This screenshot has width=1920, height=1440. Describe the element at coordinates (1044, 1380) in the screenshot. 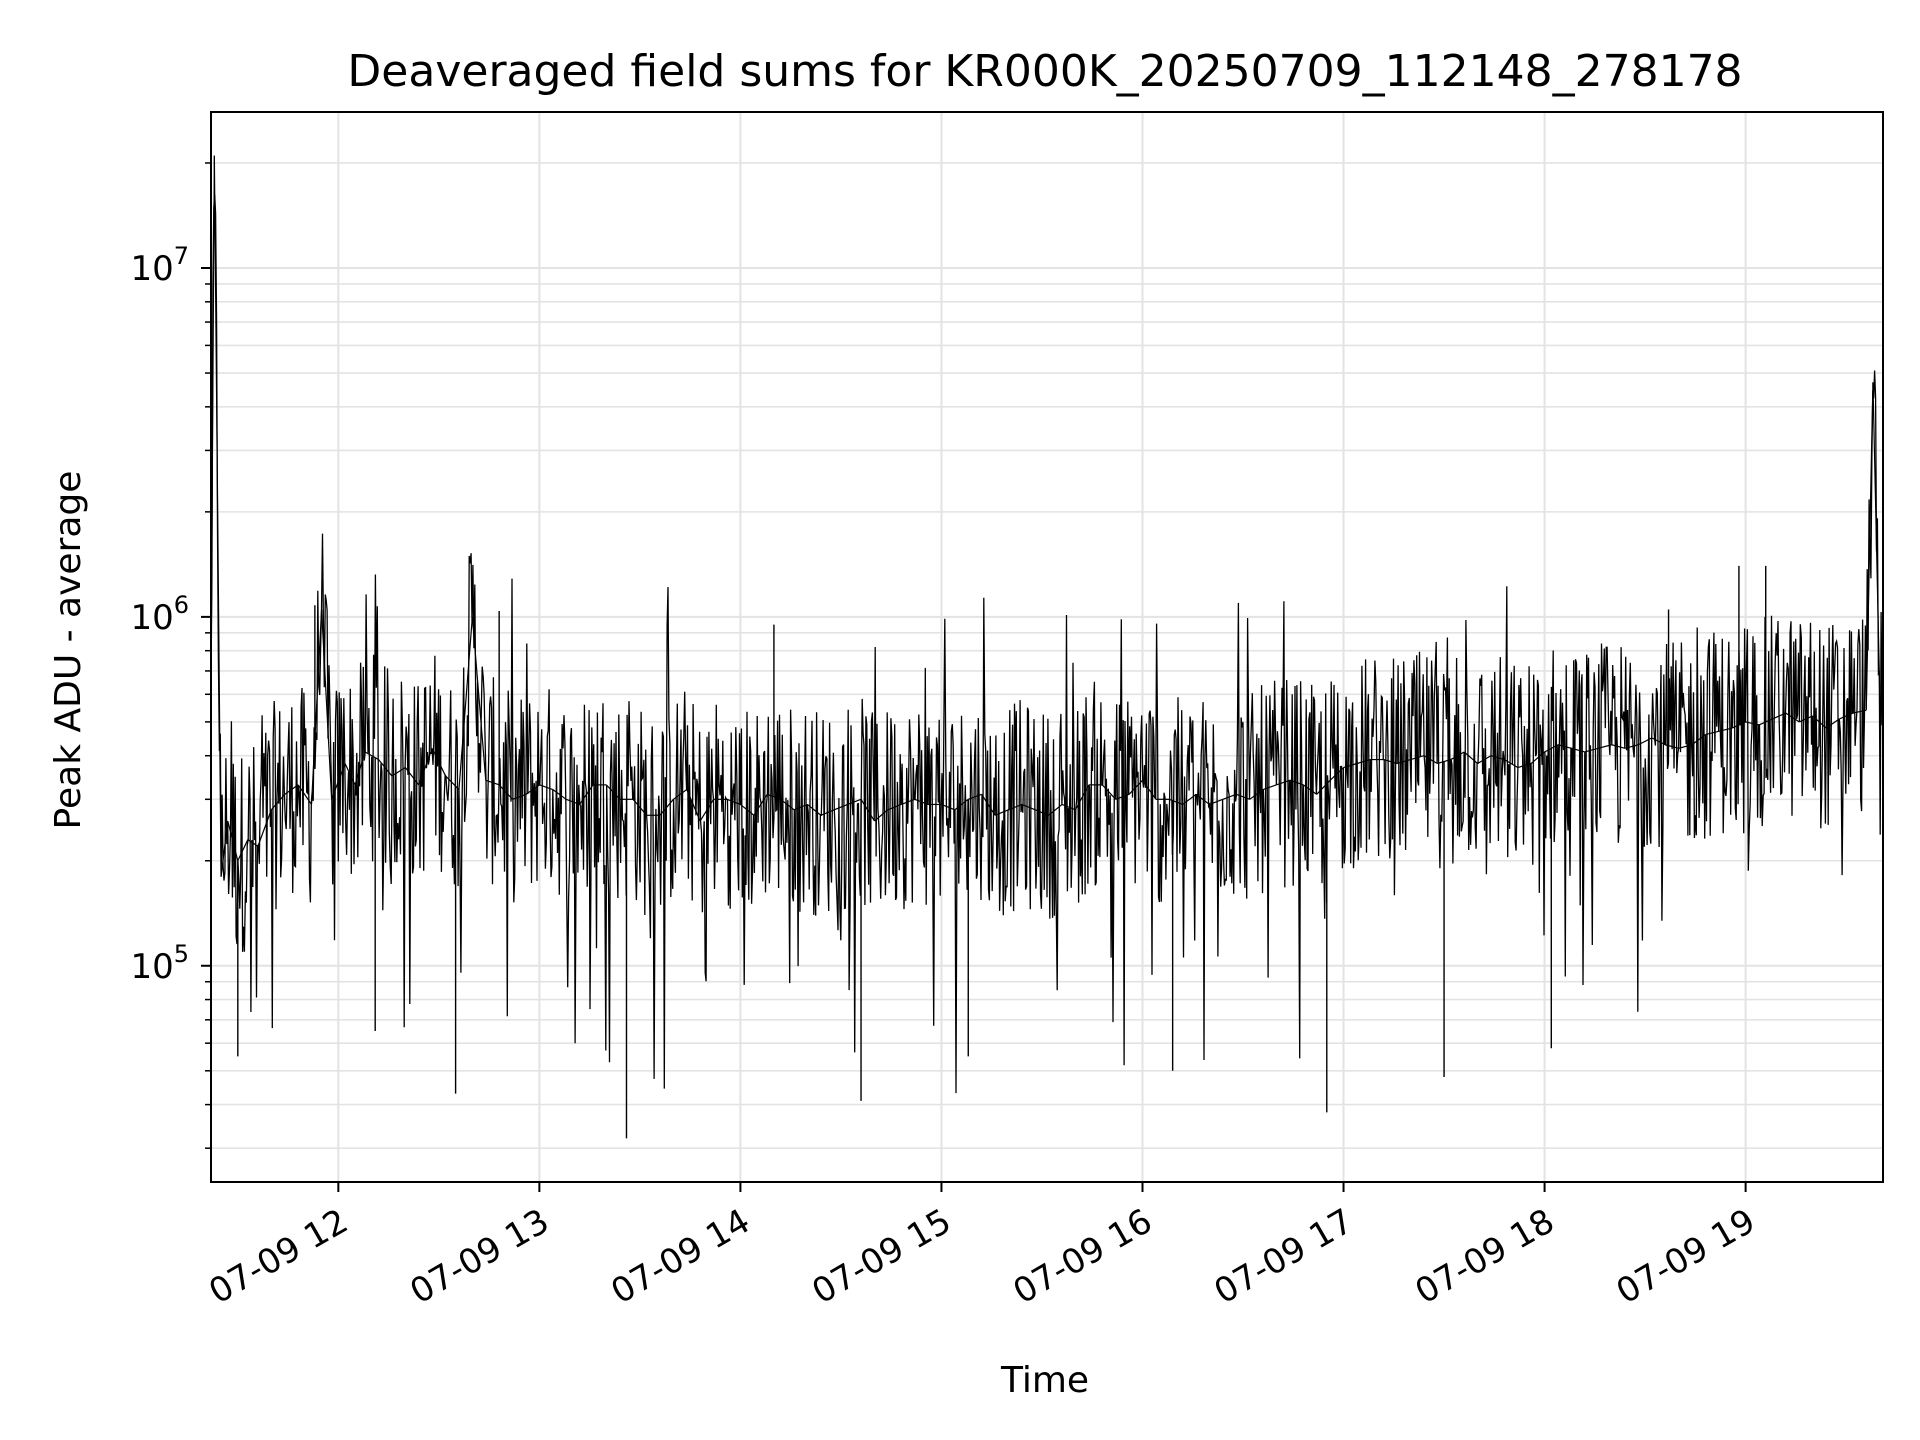

I see `x-axis-label: Time` at that location.